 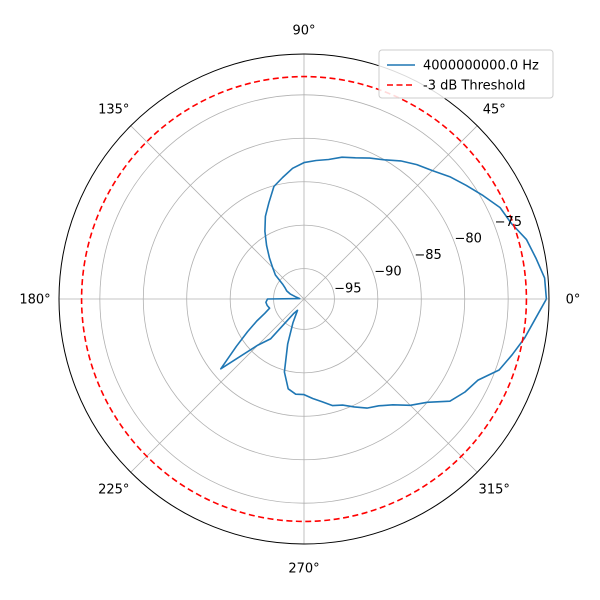 What do you see at coordinates (34, 300) in the screenshot?
I see `angle-tick-label: 180°` at bounding box center [34, 300].